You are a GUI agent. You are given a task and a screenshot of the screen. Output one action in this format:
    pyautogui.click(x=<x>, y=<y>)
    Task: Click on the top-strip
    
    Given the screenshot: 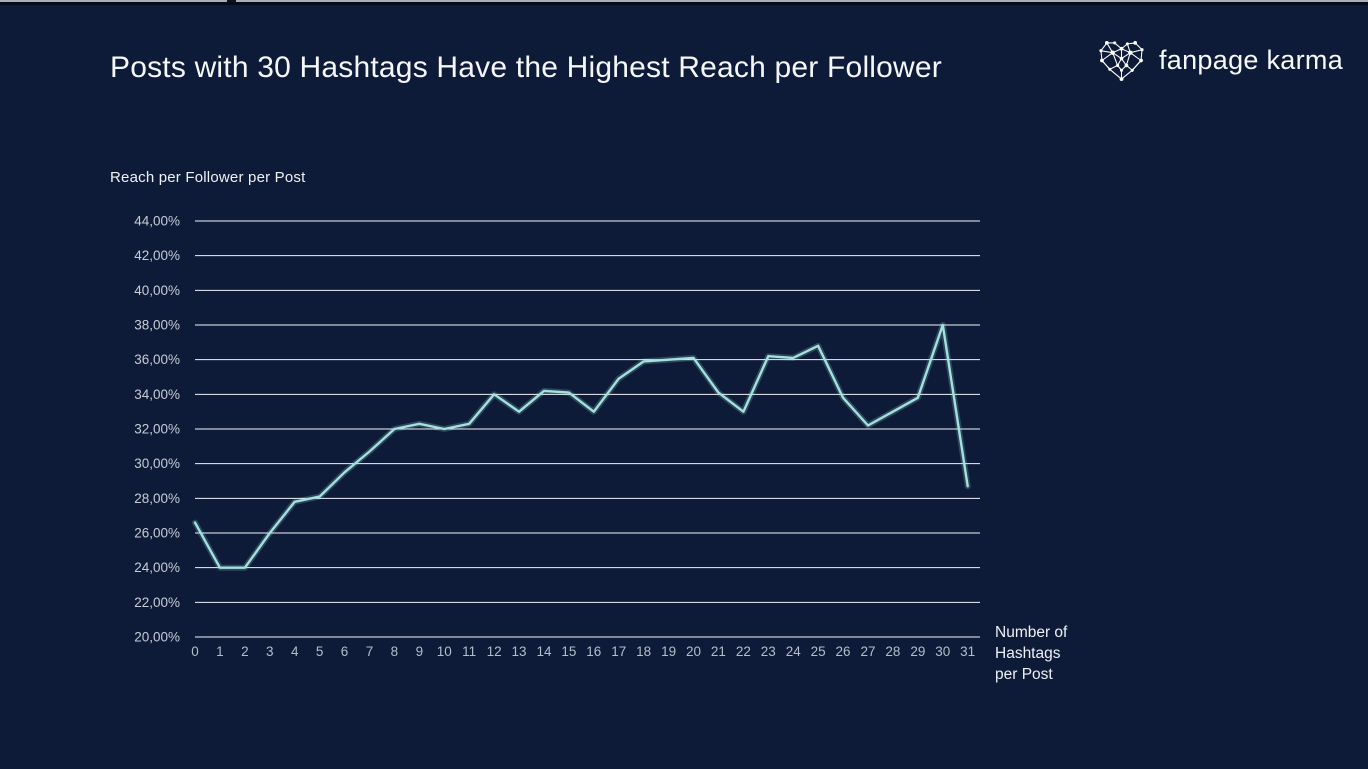 What is the action you would take?
    pyautogui.click(x=684, y=1)
    